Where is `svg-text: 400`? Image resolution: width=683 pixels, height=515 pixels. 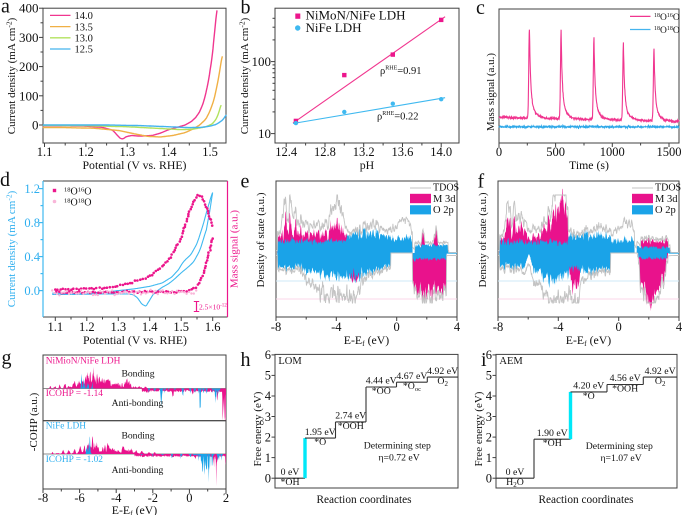
svg-text: 400 is located at coordinates (29, 8).